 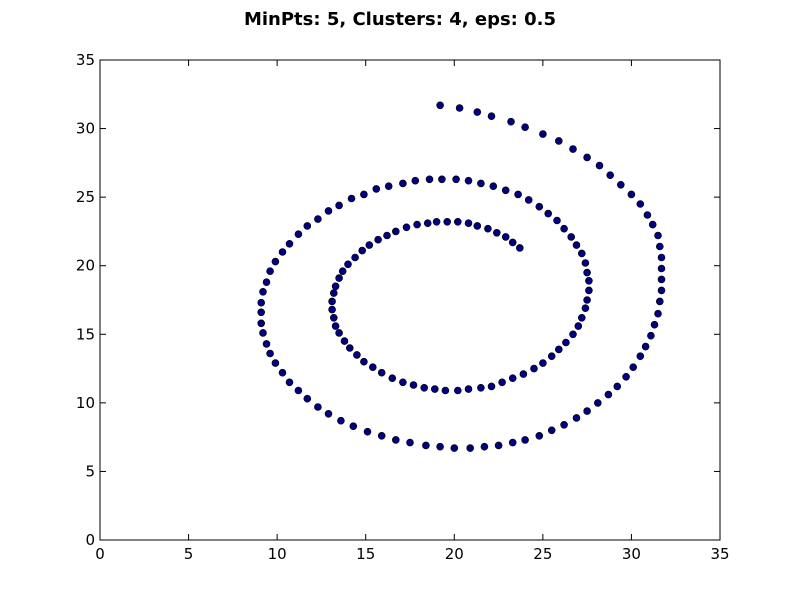 I want to click on y-tick-label: 0, so click(x=90, y=540).